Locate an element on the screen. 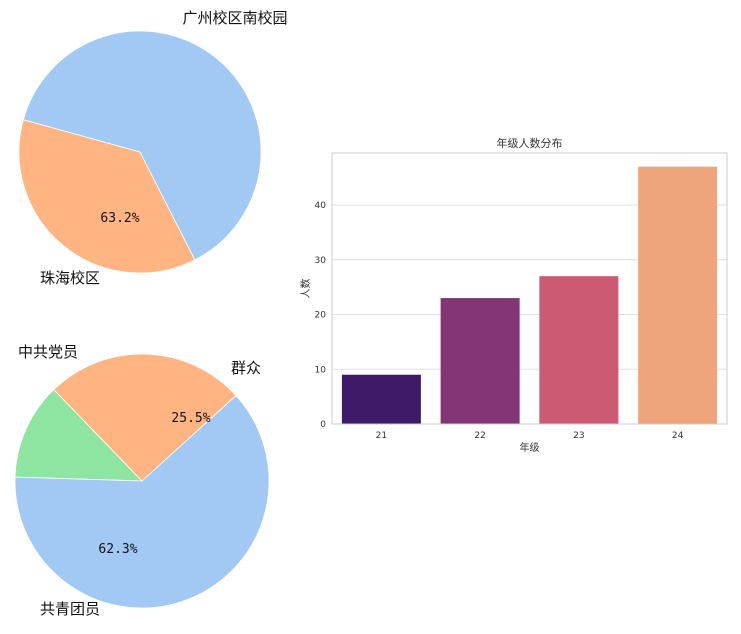 The width and height of the screenshot is (741, 634). pie-slice-percent: 62.3% is located at coordinates (117, 549).